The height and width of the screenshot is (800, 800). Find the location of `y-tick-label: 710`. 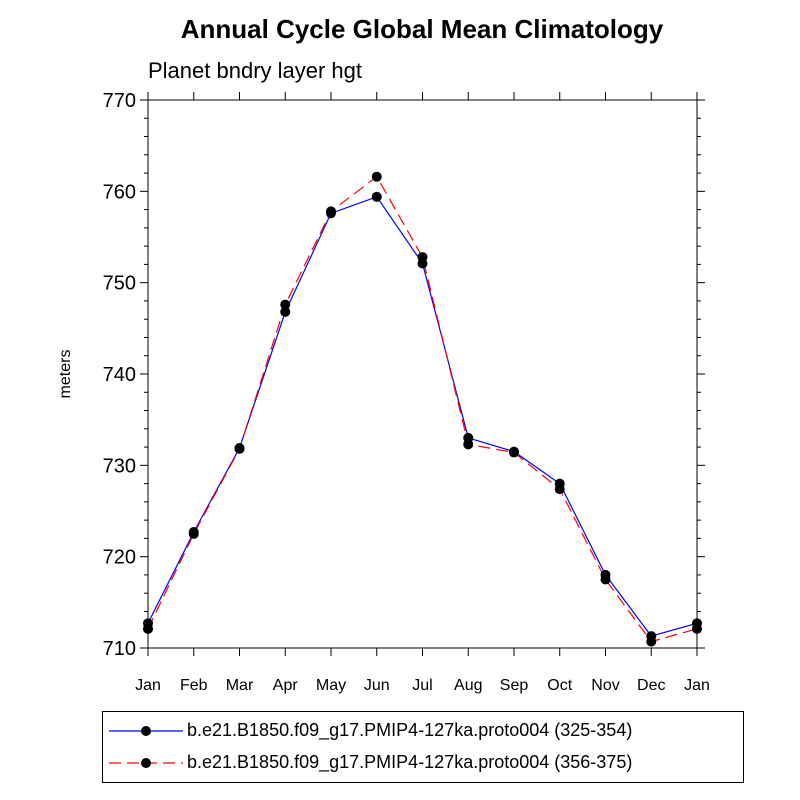

y-tick-label: 710 is located at coordinates (119, 649).